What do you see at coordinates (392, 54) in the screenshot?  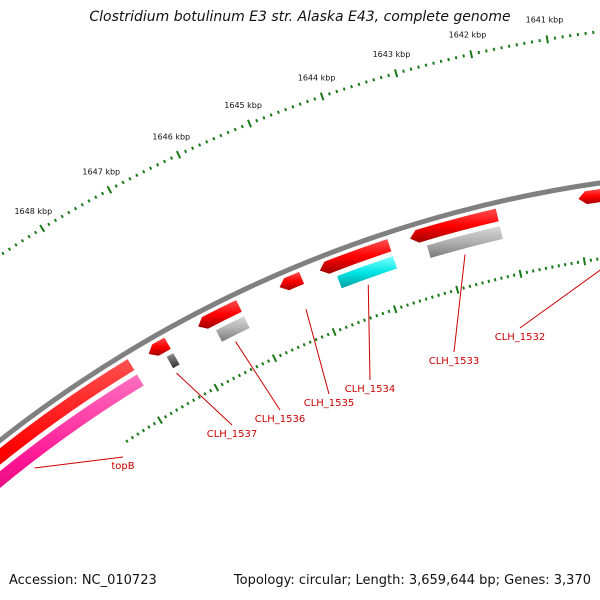 I see `ruler-label: 1643 kbp` at bounding box center [392, 54].